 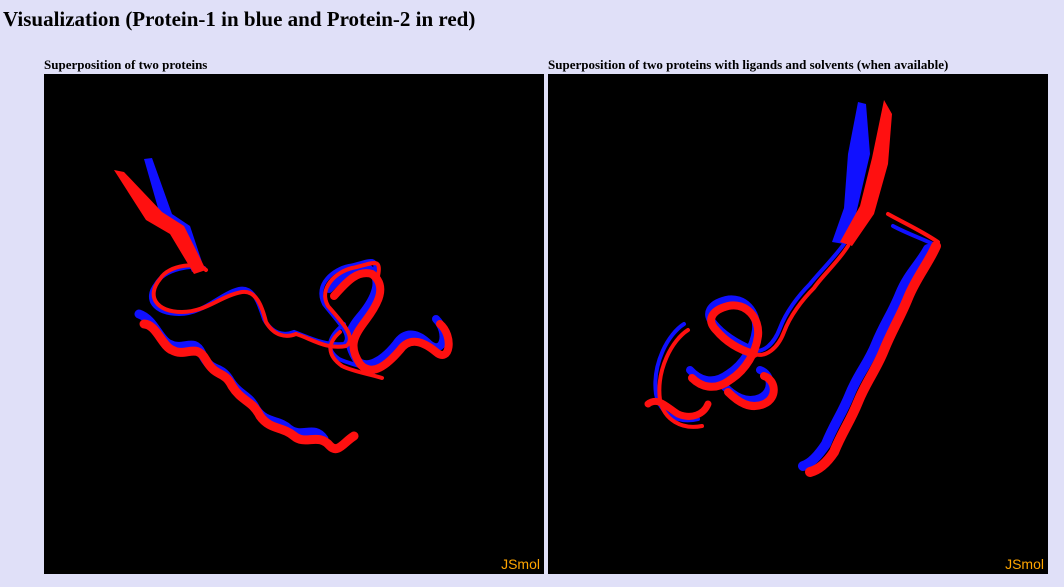 What do you see at coordinates (520, 564) in the screenshot?
I see `jsmol-logo-left: JSmol` at bounding box center [520, 564].